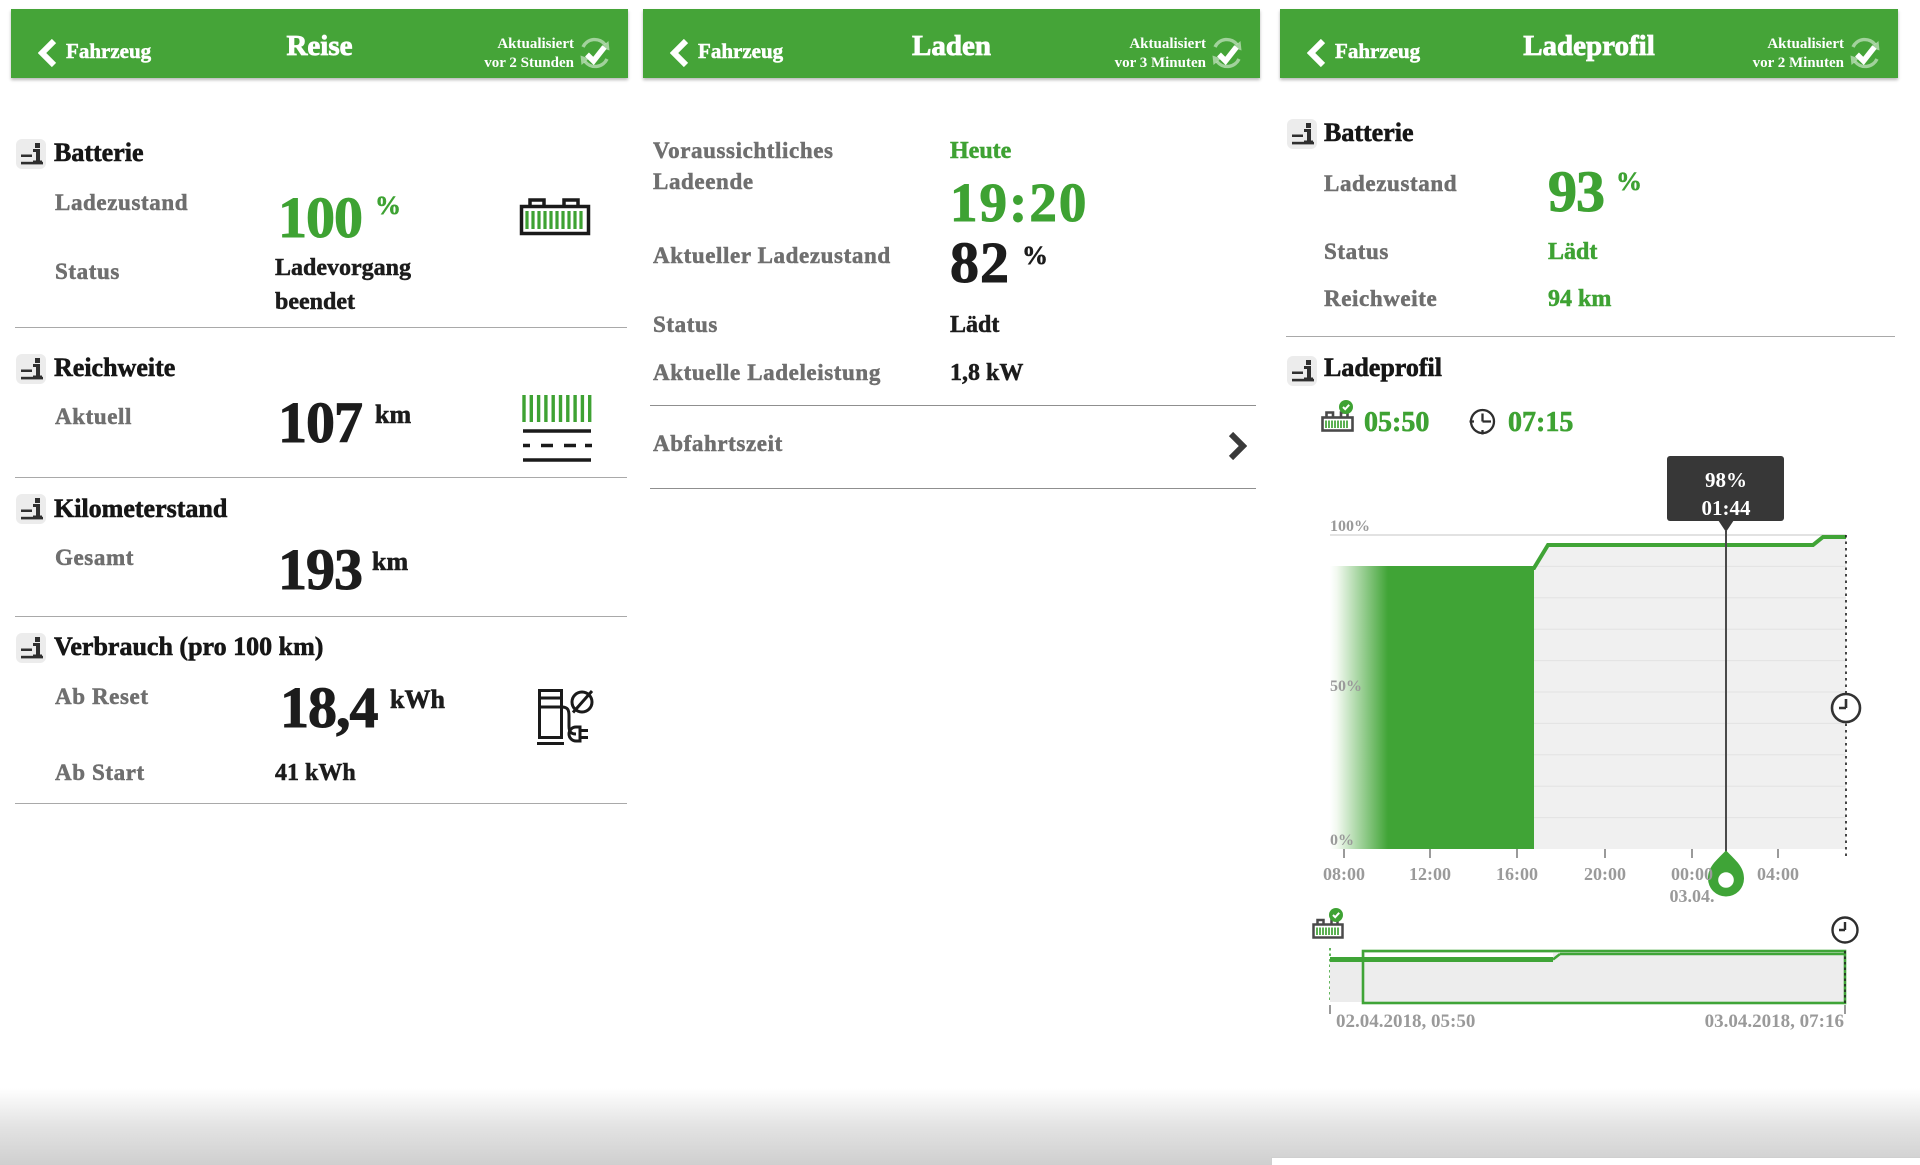  Describe the element at coordinates (1350, 526) in the screenshot. I see `svg-text: 100%` at that location.